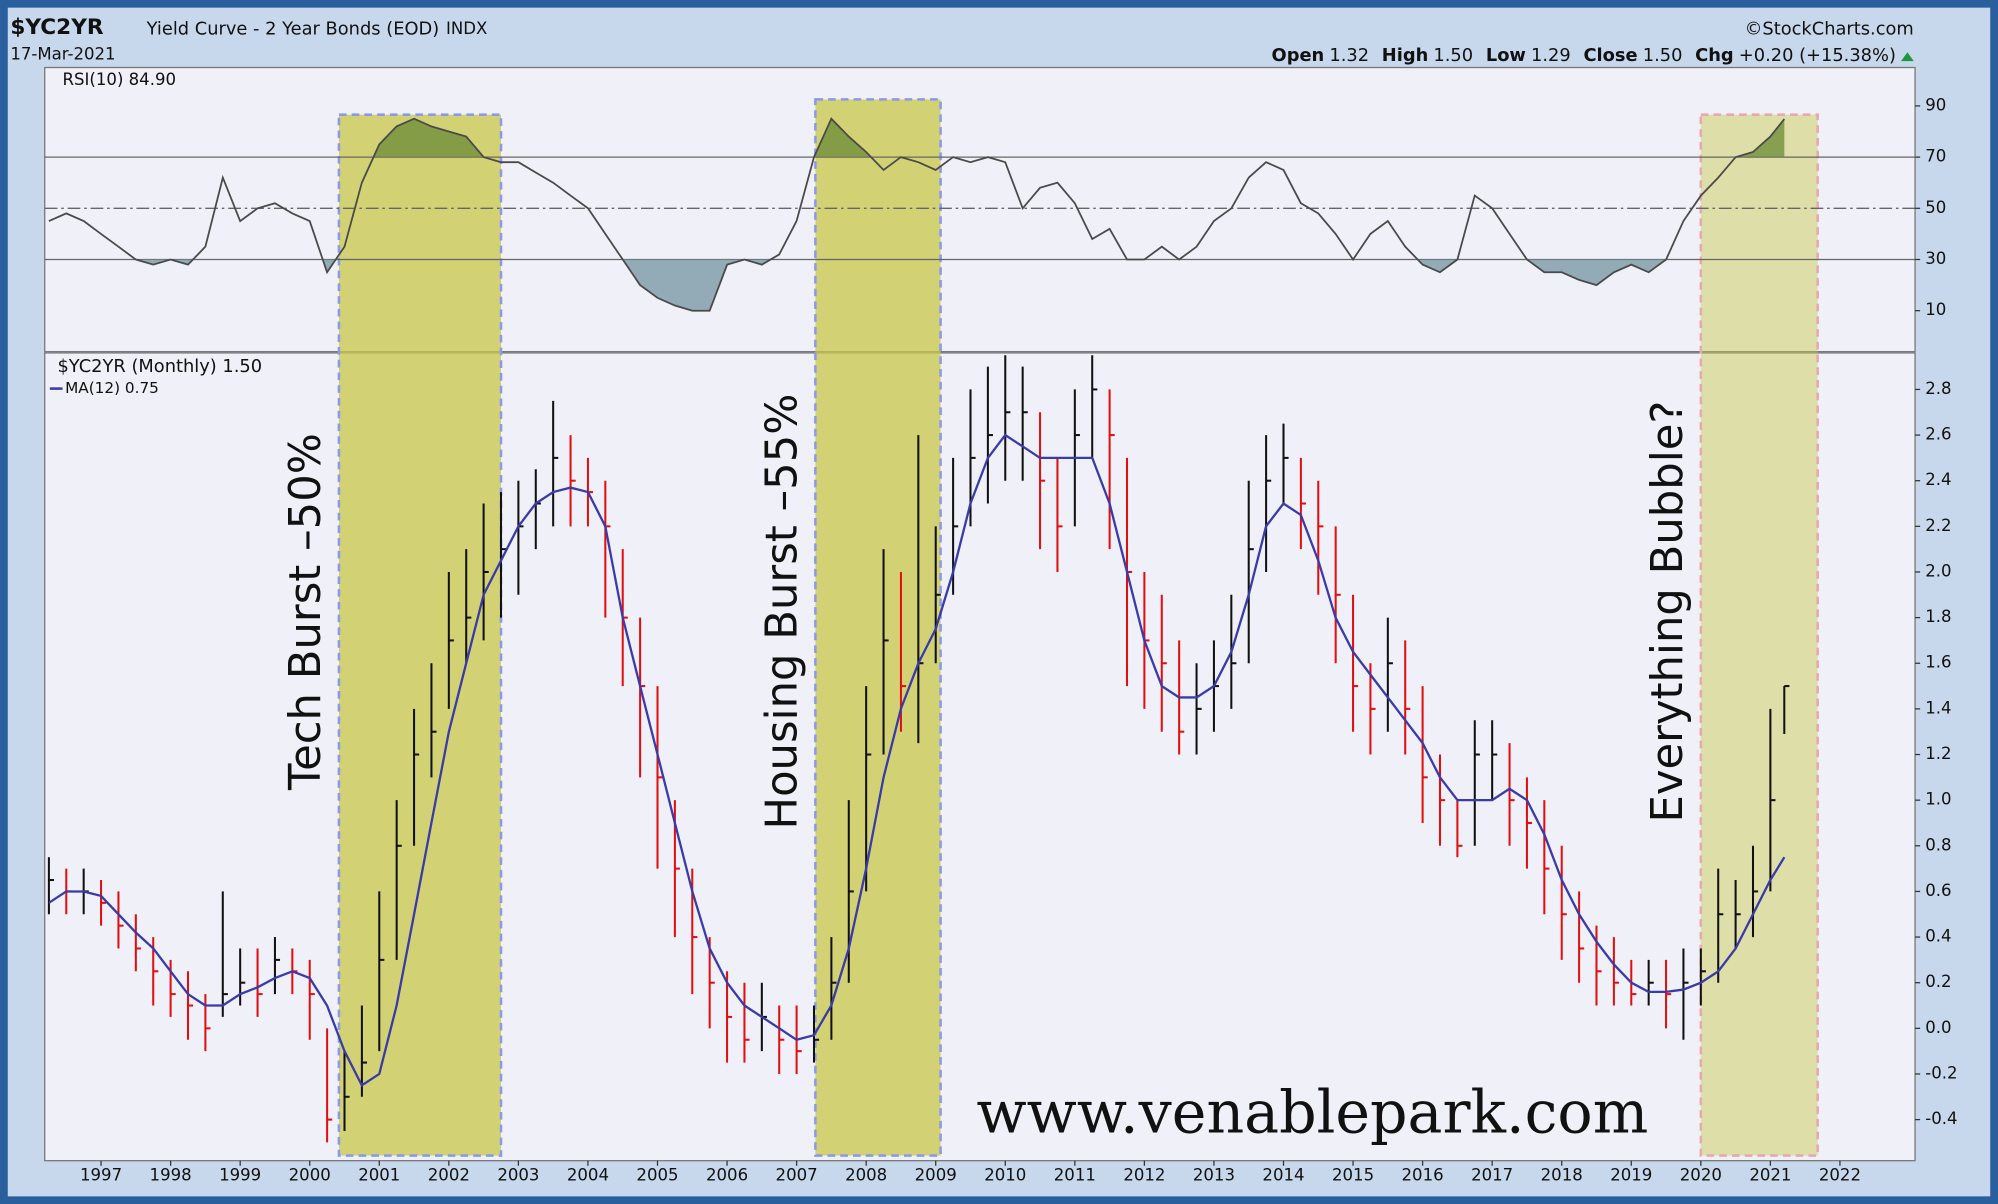 The image size is (1998, 1204). I want to click on quote-label: Low, so click(1506, 55).